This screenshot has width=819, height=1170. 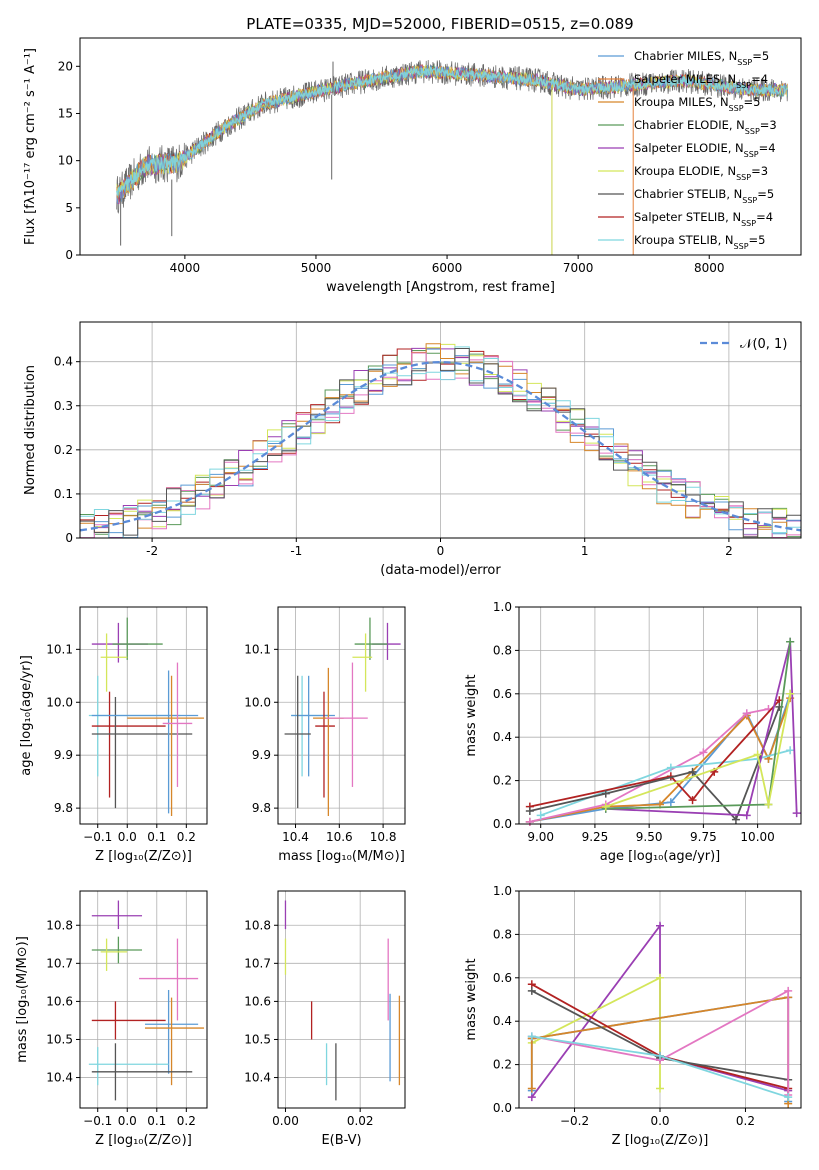 What do you see at coordinates (698, 750) in the screenshot?
I see `weight-series-kroupa-elodie` at bounding box center [698, 750].